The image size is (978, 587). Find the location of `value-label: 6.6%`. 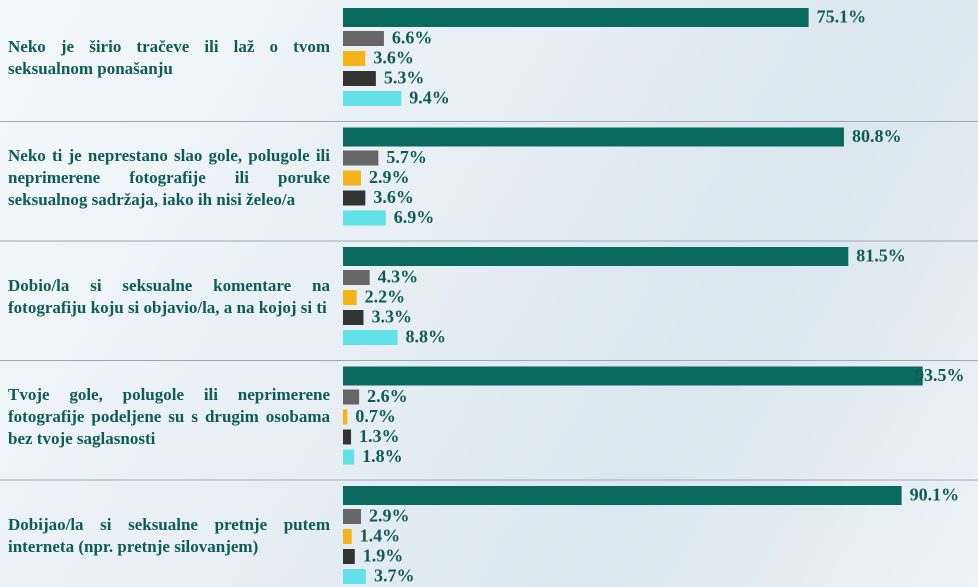

value-label: 6.6% is located at coordinates (412, 38).